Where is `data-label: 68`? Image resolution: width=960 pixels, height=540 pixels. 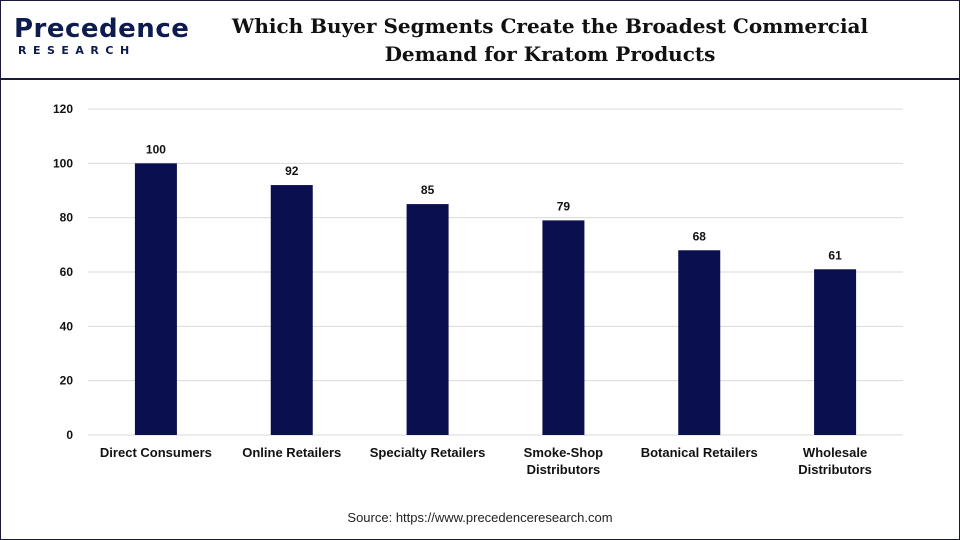 data-label: 68 is located at coordinates (700, 236).